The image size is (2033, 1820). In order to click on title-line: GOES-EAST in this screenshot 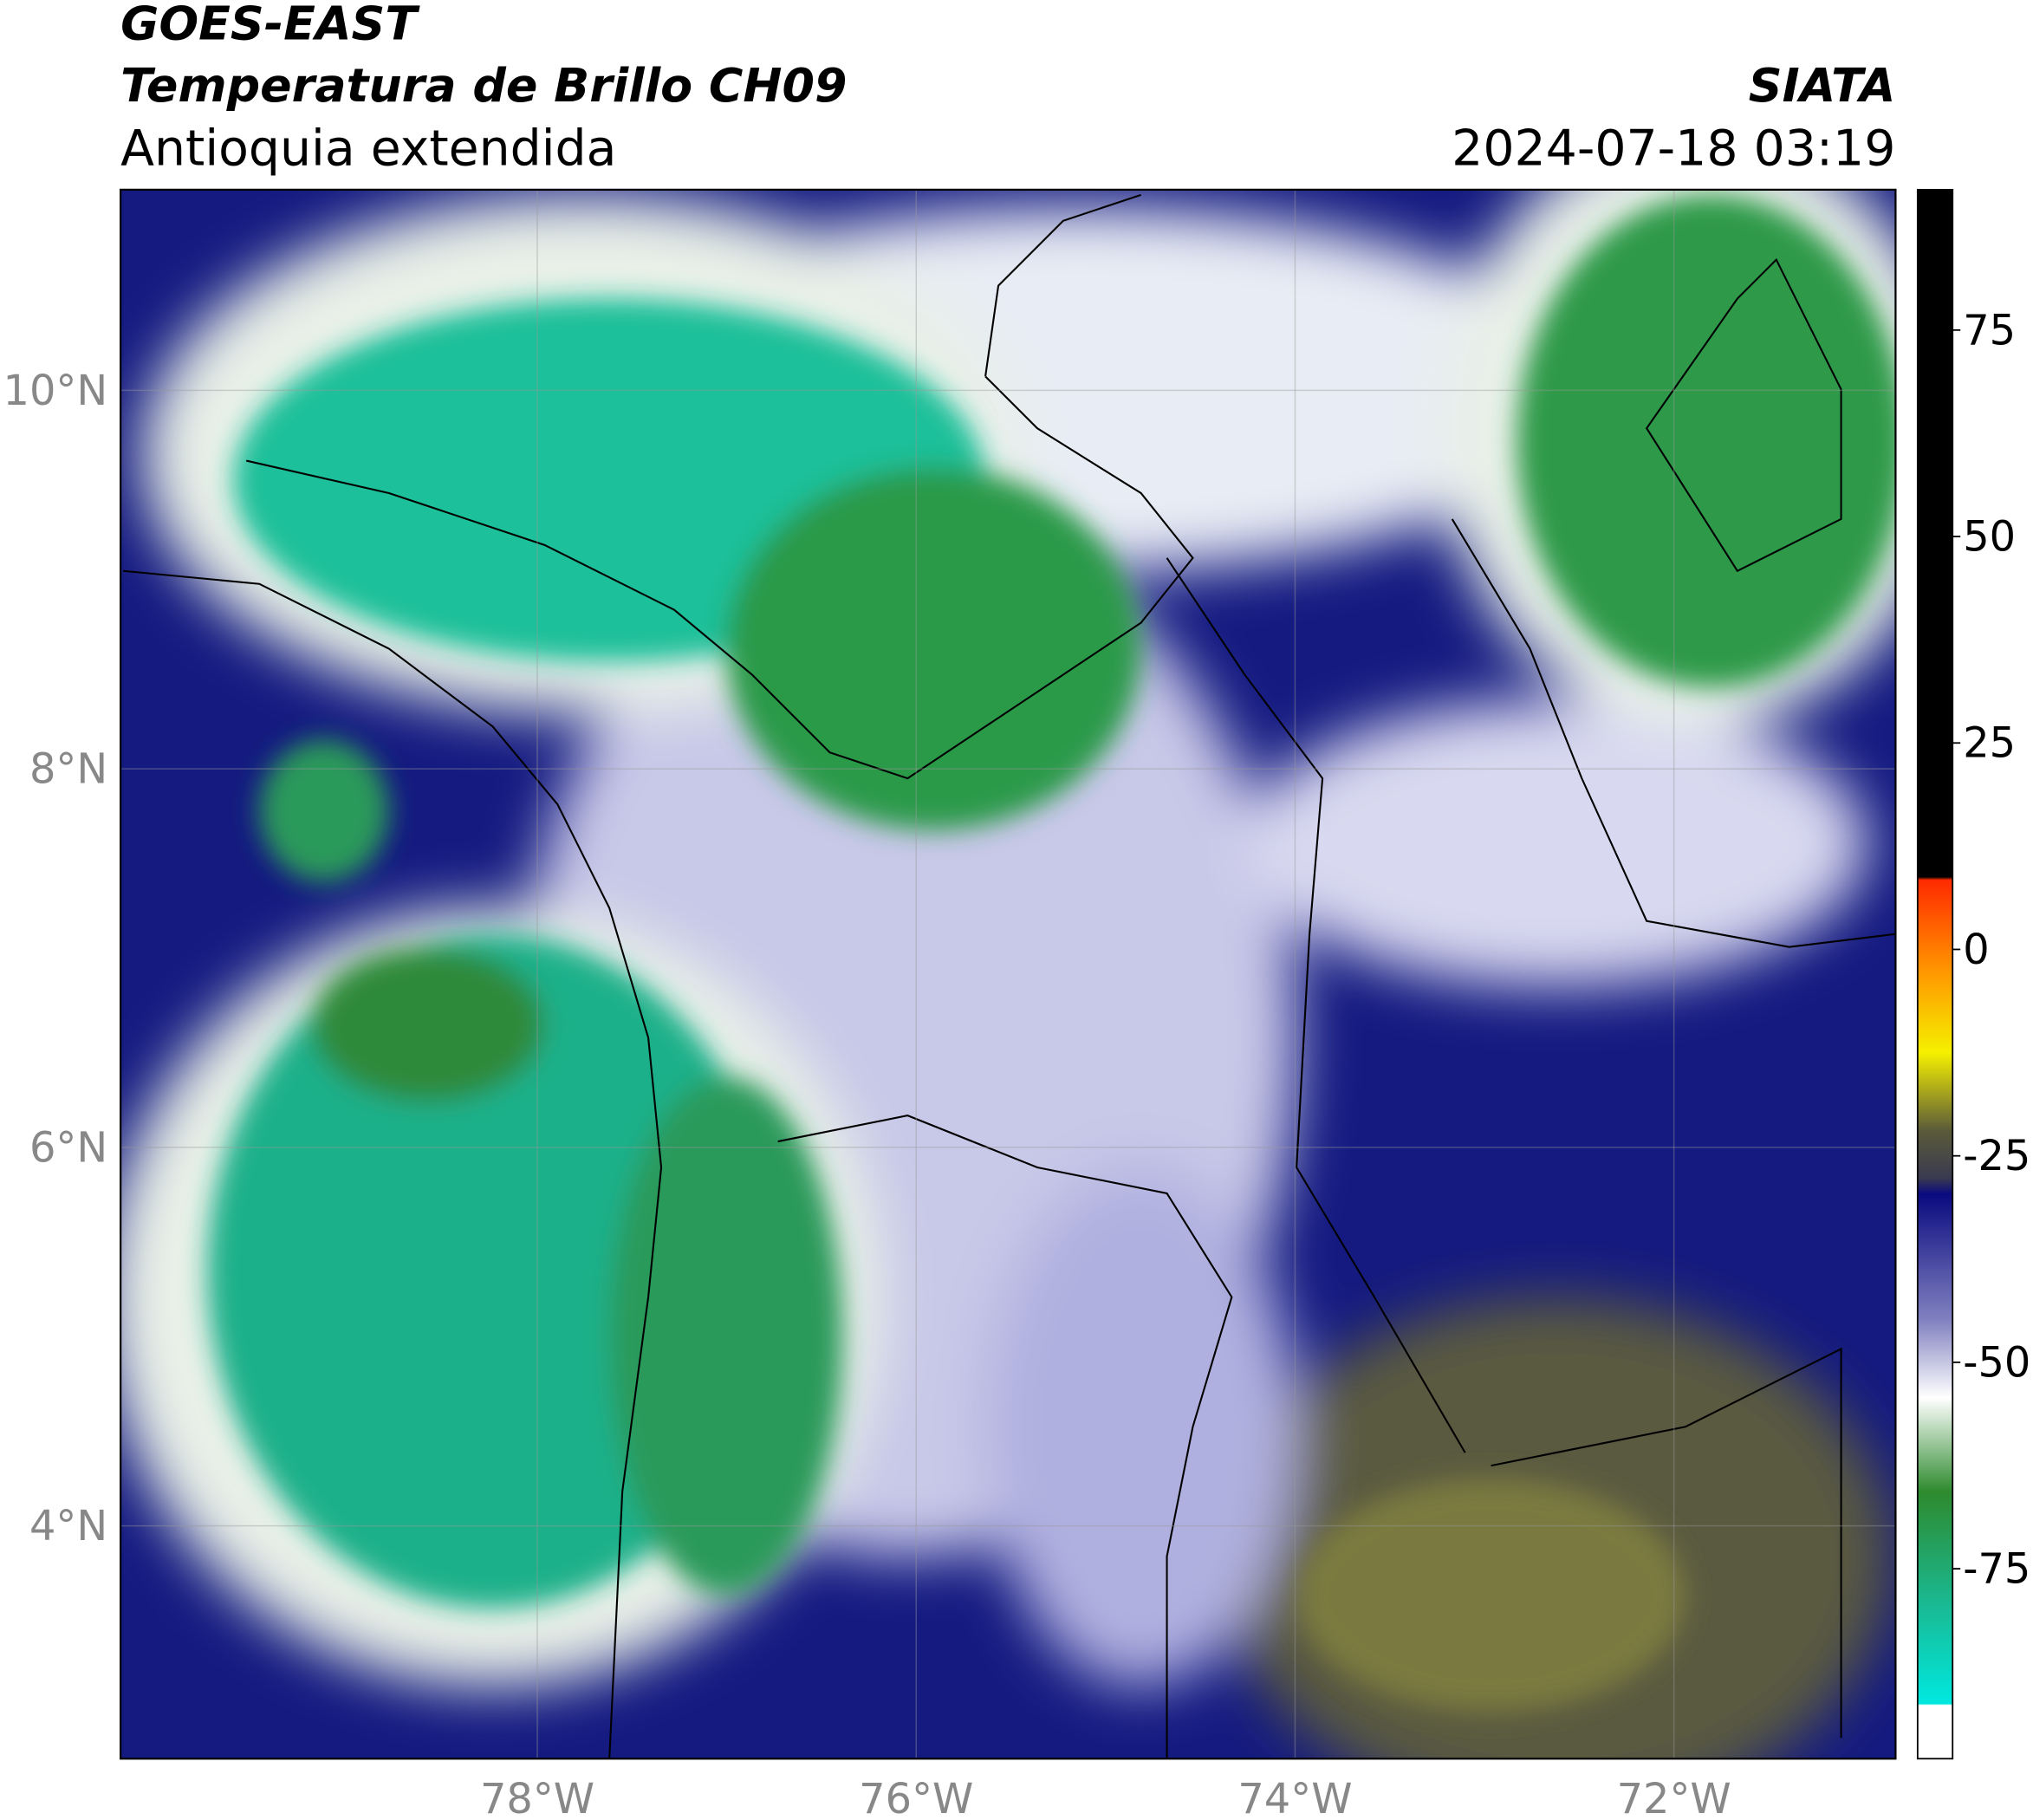, I will do `click(270, 25)`.